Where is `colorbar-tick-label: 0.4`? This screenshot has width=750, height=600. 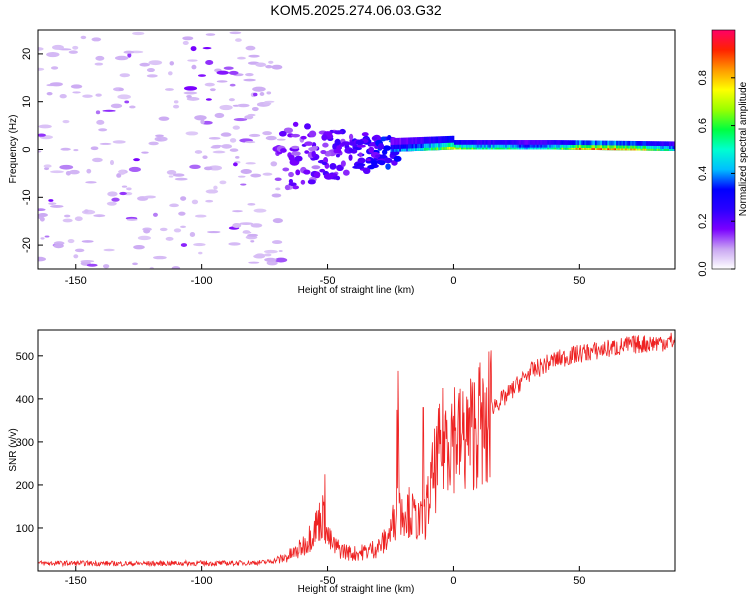
colorbar-tick-label: 0.4 is located at coordinates (703, 173).